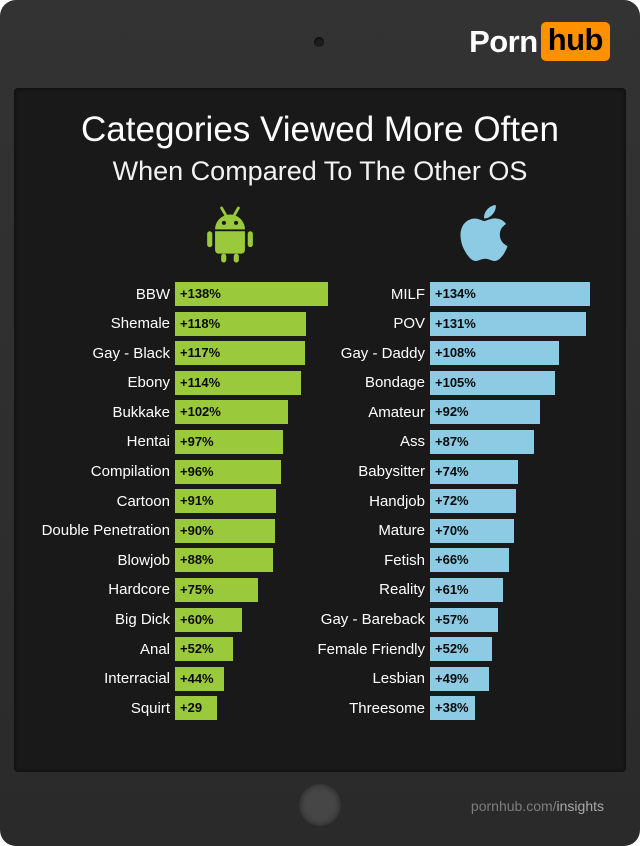 The image size is (640, 846). Describe the element at coordinates (174, 530) in the screenshot. I see `bar-row: Double Penetration +90%` at that location.